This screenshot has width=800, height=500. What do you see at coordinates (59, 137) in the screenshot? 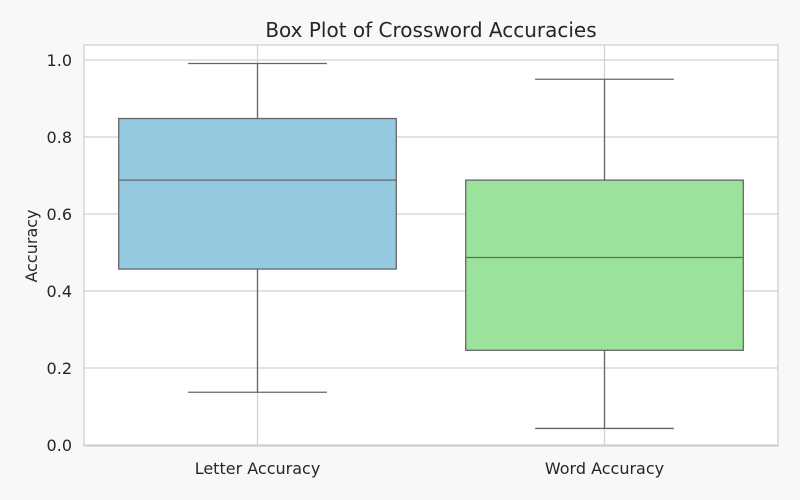
I see `y-tick-label: 0.8` at bounding box center [59, 137].